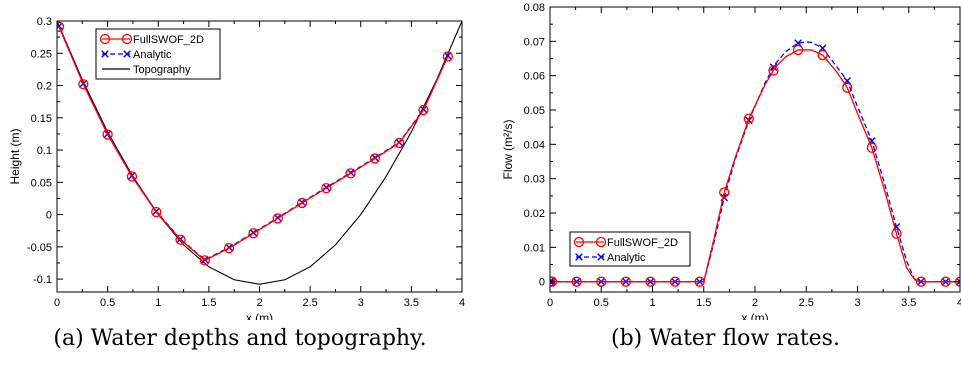  What do you see at coordinates (41, 54) in the screenshot?
I see `y-tick-label: 0.25` at bounding box center [41, 54].